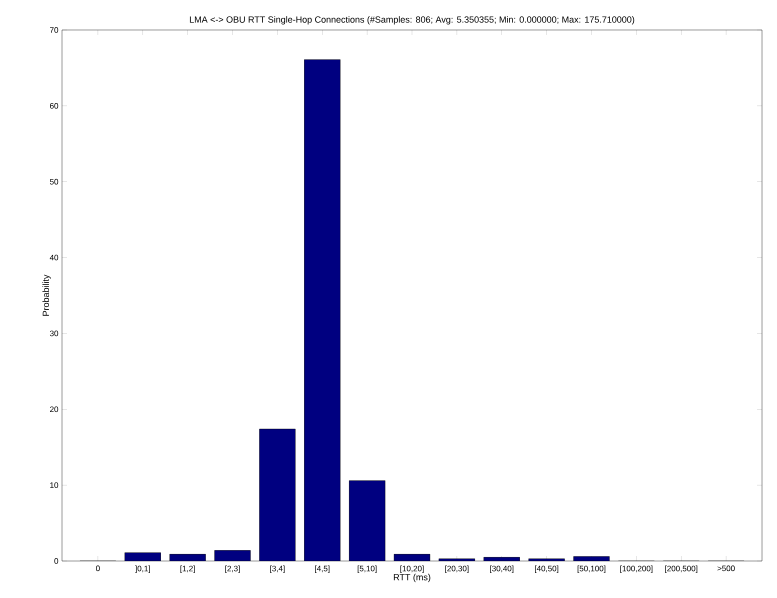 The width and height of the screenshot is (777, 598). Describe the element at coordinates (46, 295) in the screenshot. I see `y-axis-title: Probability` at that location.